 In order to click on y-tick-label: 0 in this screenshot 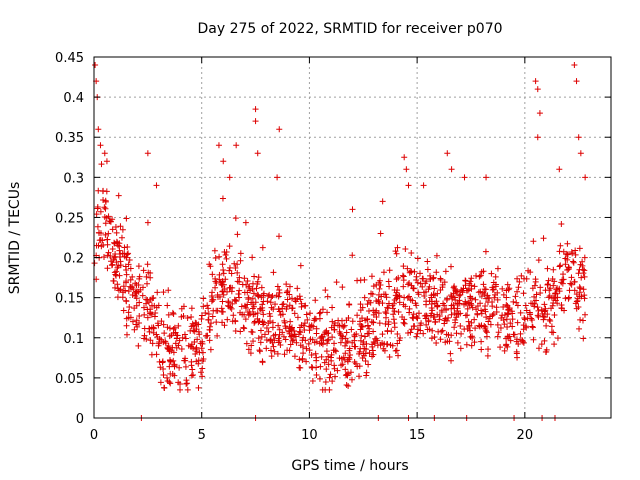, I will do `click(80, 419)`.